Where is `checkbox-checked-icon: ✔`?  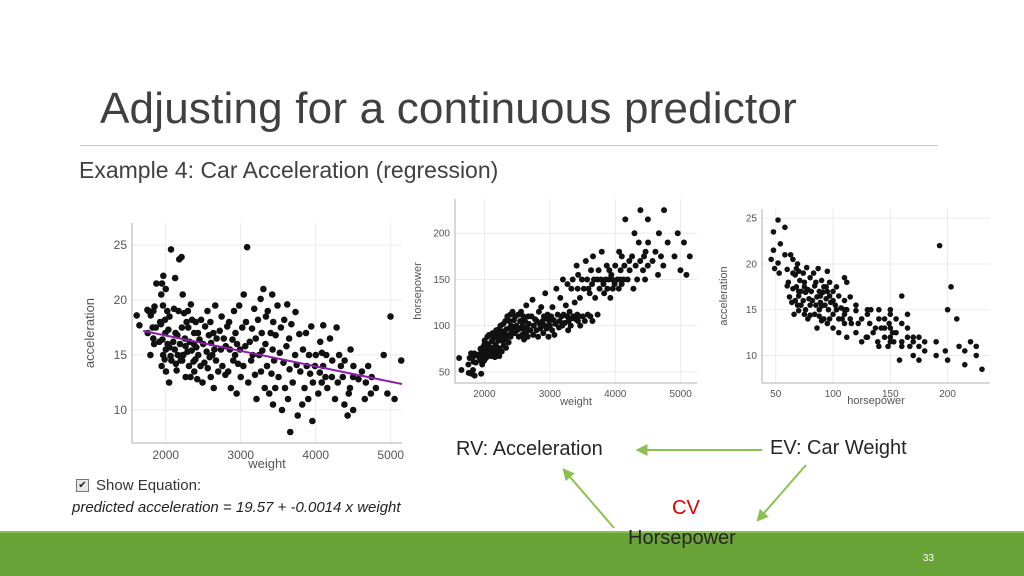 checkbox-checked-icon: ✔ is located at coordinates (82, 485).